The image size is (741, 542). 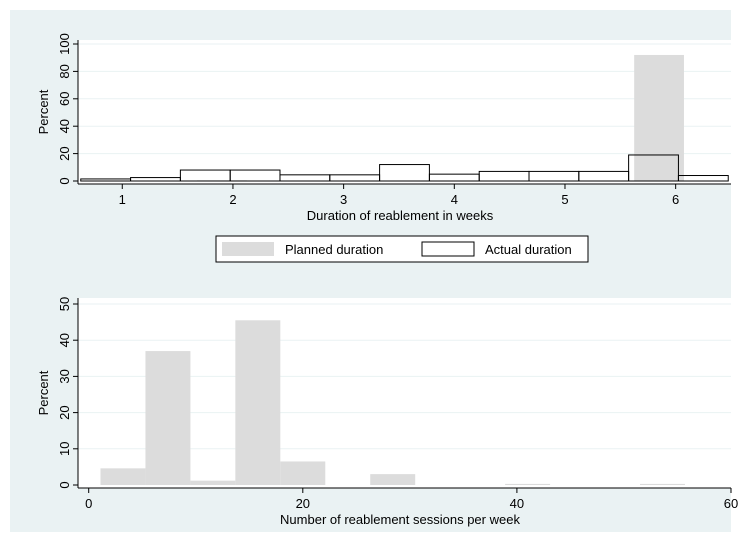 What do you see at coordinates (675, 199) in the screenshot?
I see `x-tick-label: 6` at bounding box center [675, 199].